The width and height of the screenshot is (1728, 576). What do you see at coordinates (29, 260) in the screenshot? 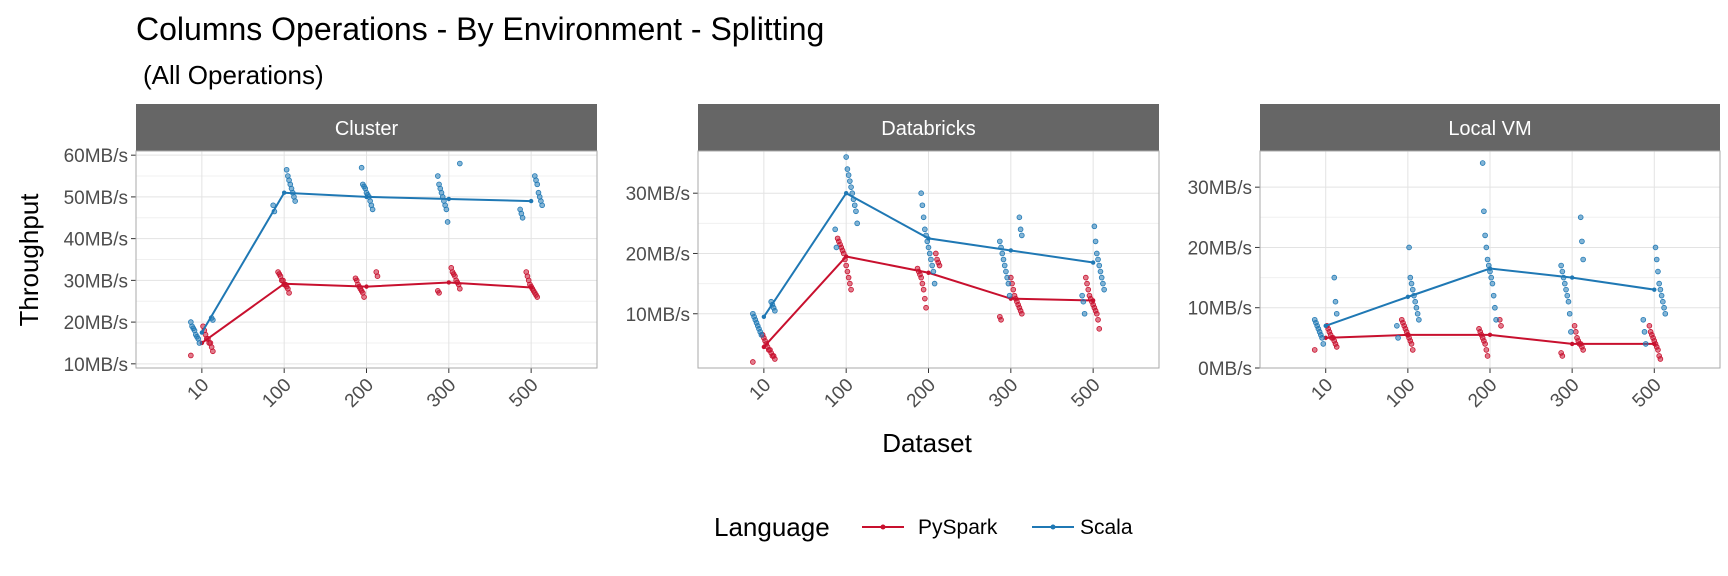
I see `y-axis-title: Throughput` at bounding box center [29, 260].